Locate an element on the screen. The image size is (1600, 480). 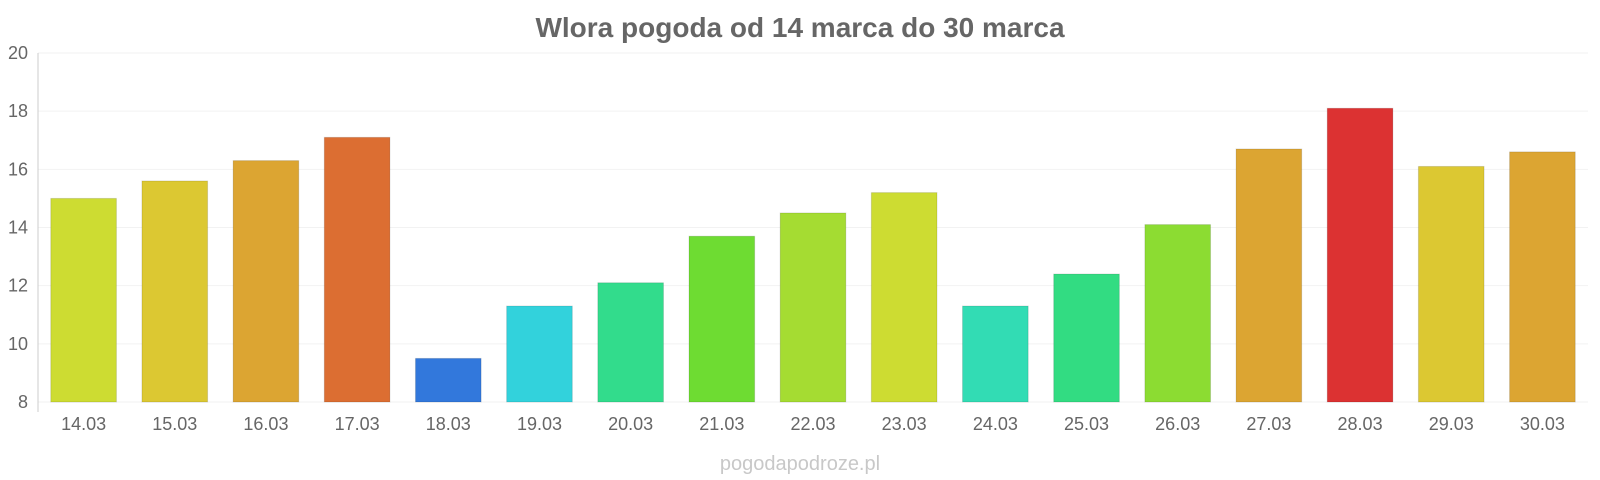
x-tick-label: 20.03 is located at coordinates (630, 424).